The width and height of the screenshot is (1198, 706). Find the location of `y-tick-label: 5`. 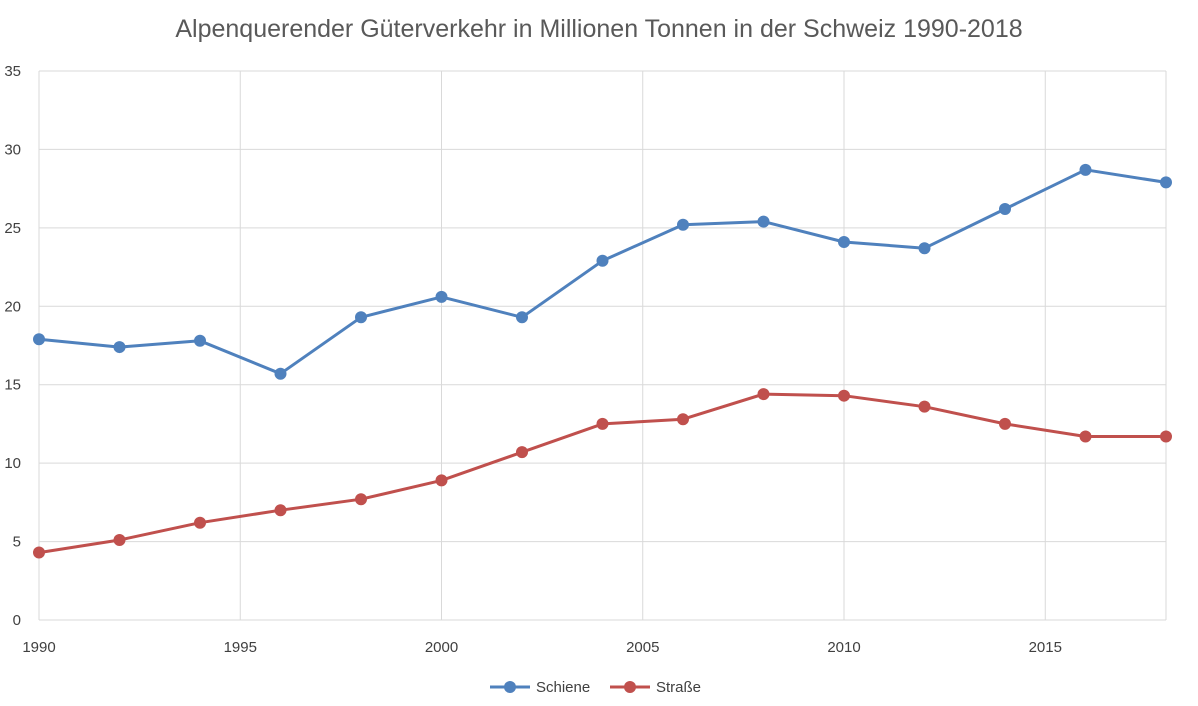

y-tick-label: 5 is located at coordinates (17, 542).